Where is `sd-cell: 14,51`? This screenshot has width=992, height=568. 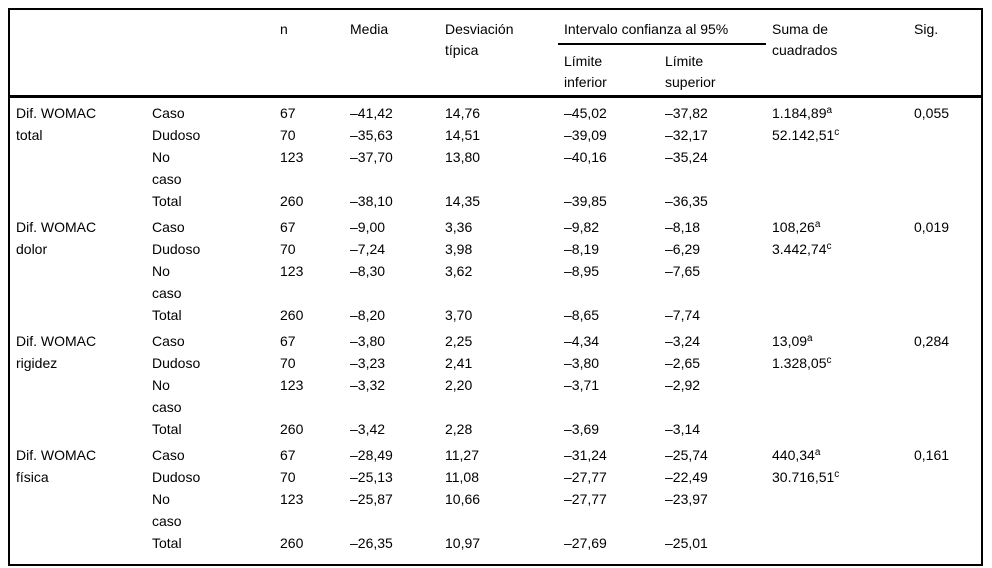
sd-cell: 14,51 is located at coordinates (463, 134).